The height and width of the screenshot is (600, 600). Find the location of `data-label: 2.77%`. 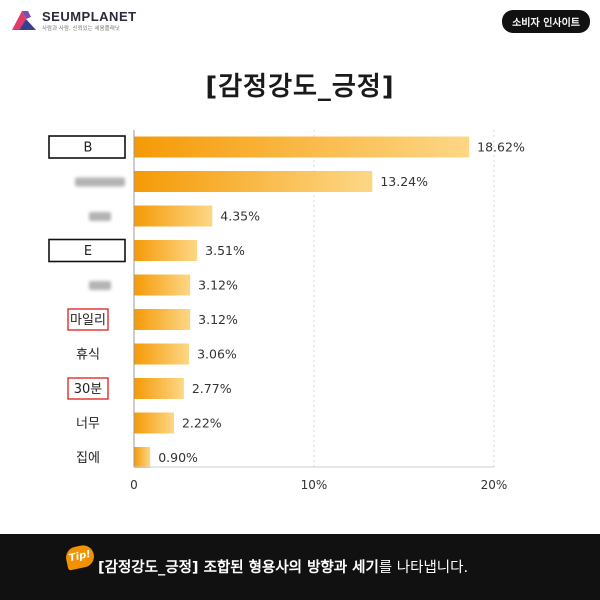

data-label: 2.77% is located at coordinates (212, 388).